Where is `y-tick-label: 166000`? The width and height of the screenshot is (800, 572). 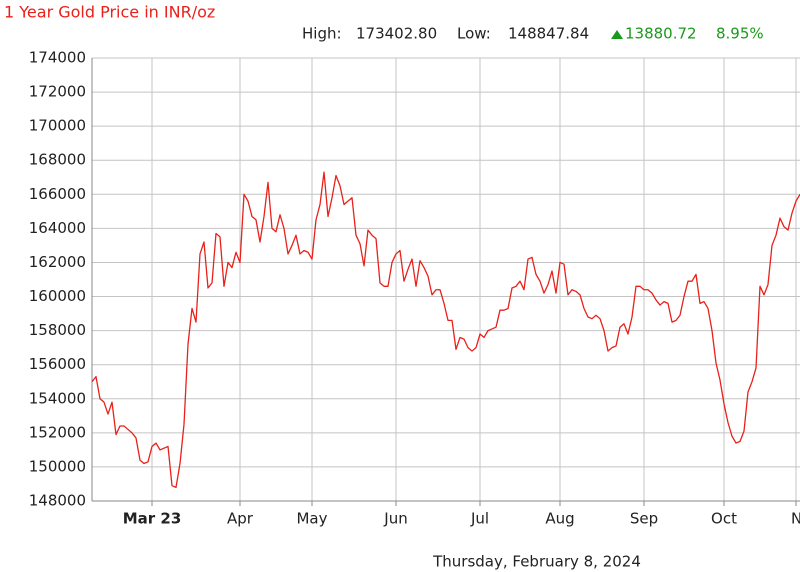 y-tick-label: 166000 is located at coordinates (57, 194).